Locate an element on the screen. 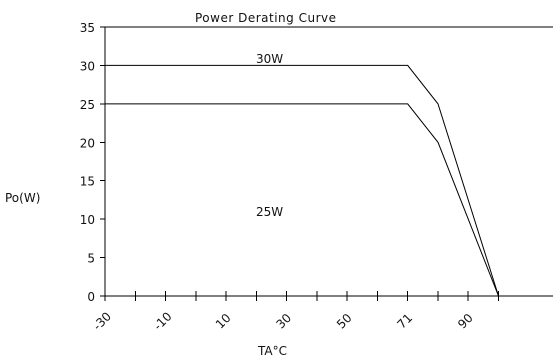  x-tick-label: 10 is located at coordinates (223, 321).